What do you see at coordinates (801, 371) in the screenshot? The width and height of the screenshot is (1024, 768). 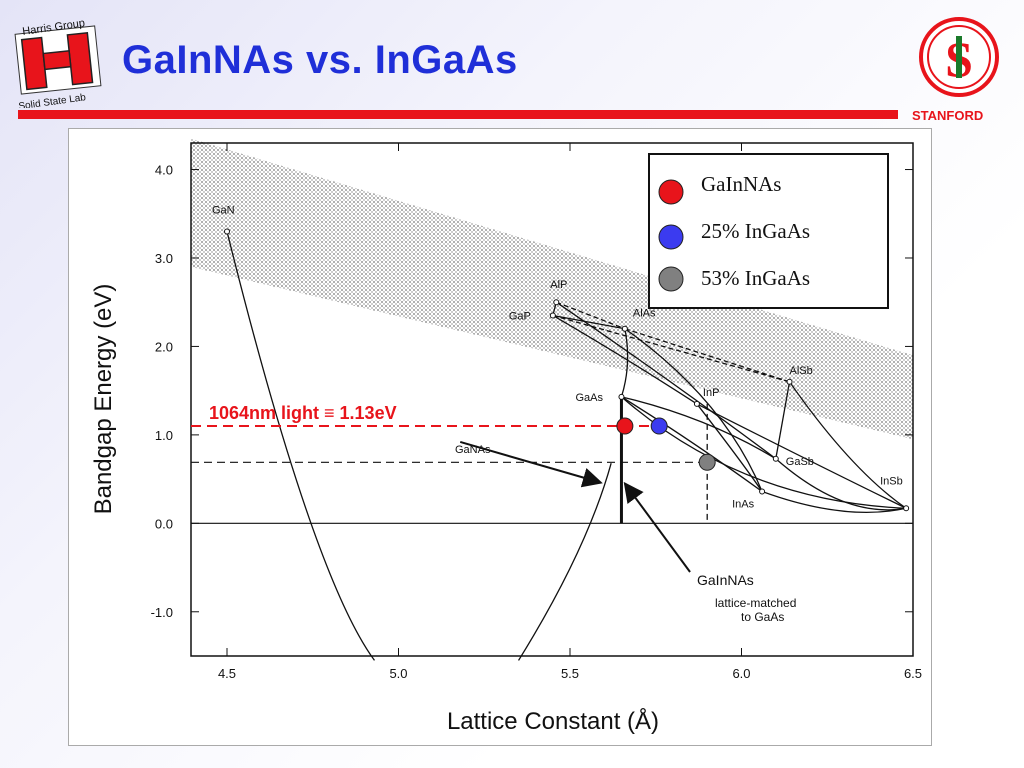 I see `material-label-alsb: AlSb` at bounding box center [801, 371].